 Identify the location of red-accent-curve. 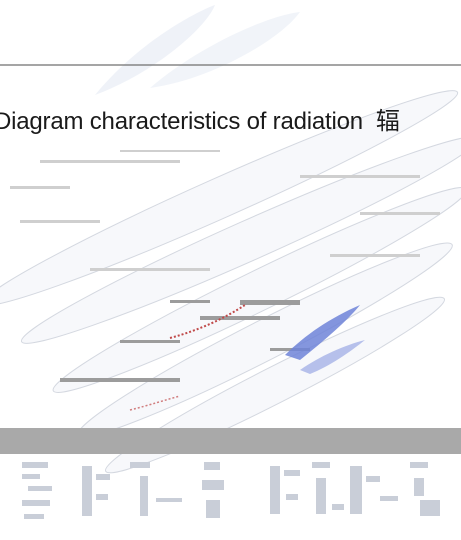
(207, 321).